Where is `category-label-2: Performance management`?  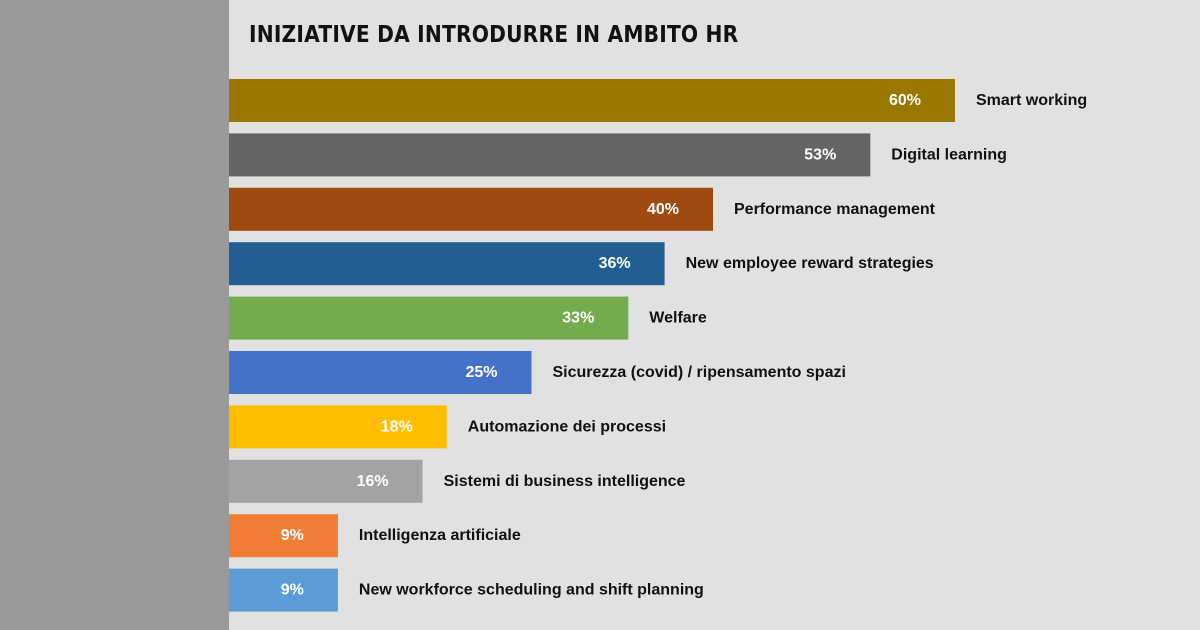
category-label-2: Performance management is located at coordinates (835, 209).